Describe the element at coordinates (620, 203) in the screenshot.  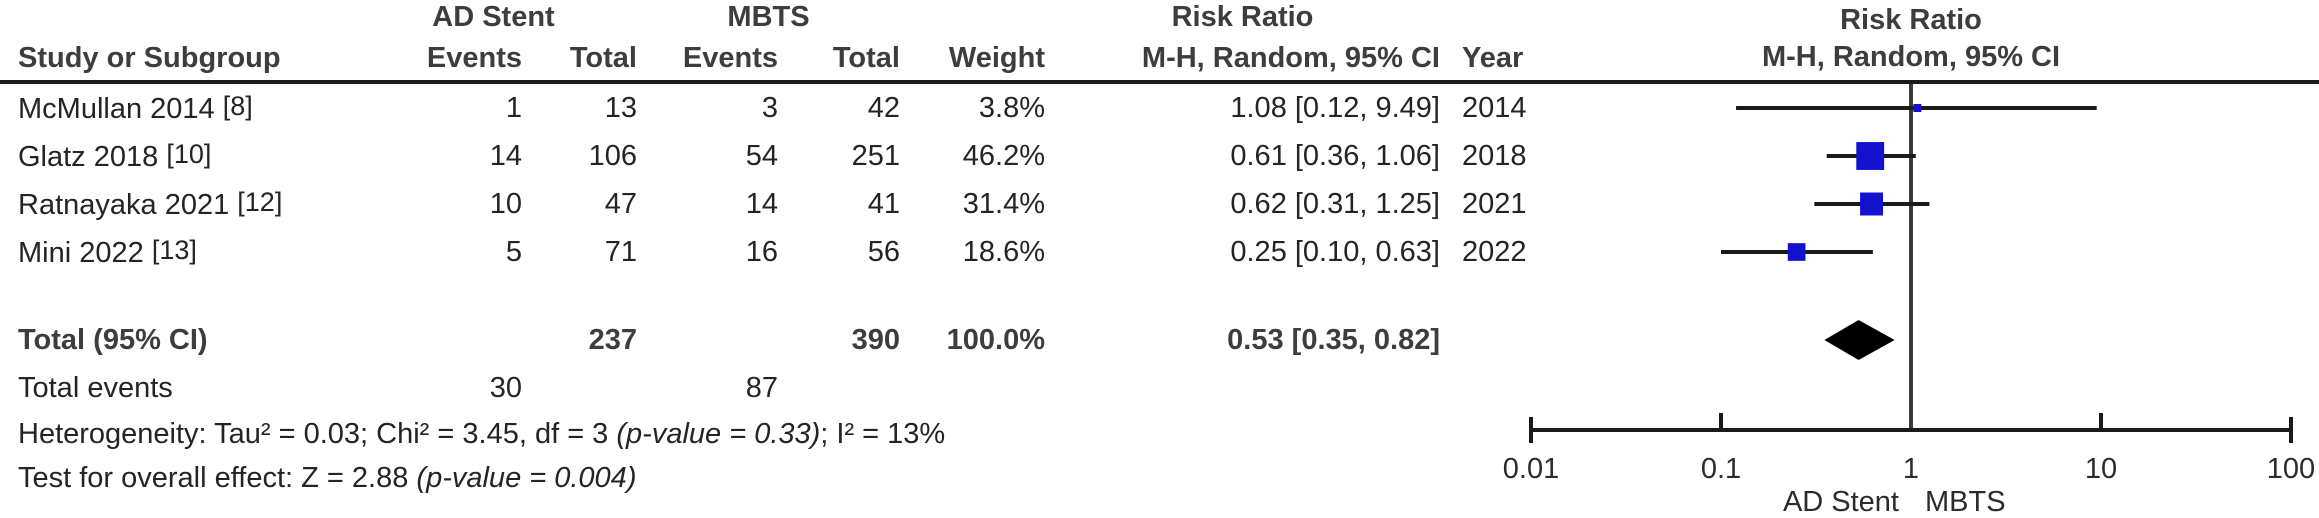
I see `total-exp: 47` at that location.